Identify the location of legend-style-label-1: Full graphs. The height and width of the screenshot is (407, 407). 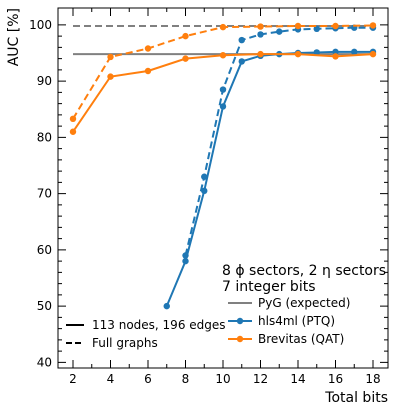
(125, 343).